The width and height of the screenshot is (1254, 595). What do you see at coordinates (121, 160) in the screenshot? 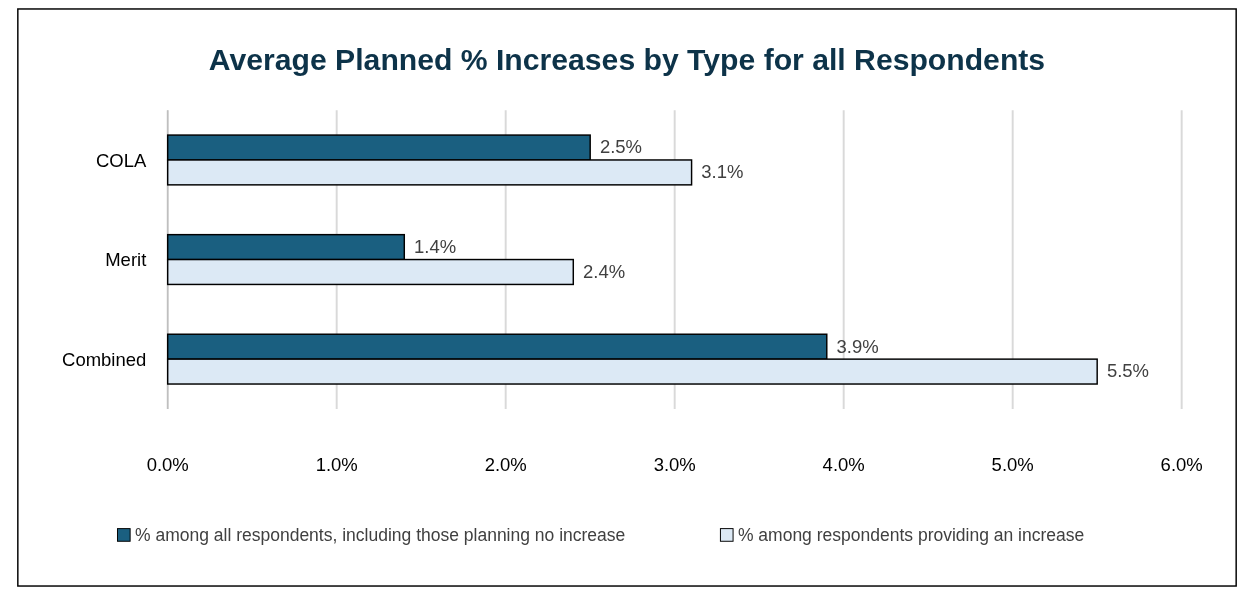
I see `y-tick-label: COLA` at bounding box center [121, 160].